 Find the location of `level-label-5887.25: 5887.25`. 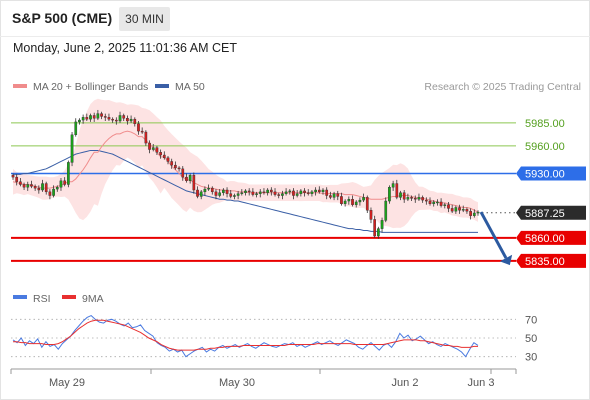

level-label-5887.25: 5887.25 is located at coordinates (545, 214).